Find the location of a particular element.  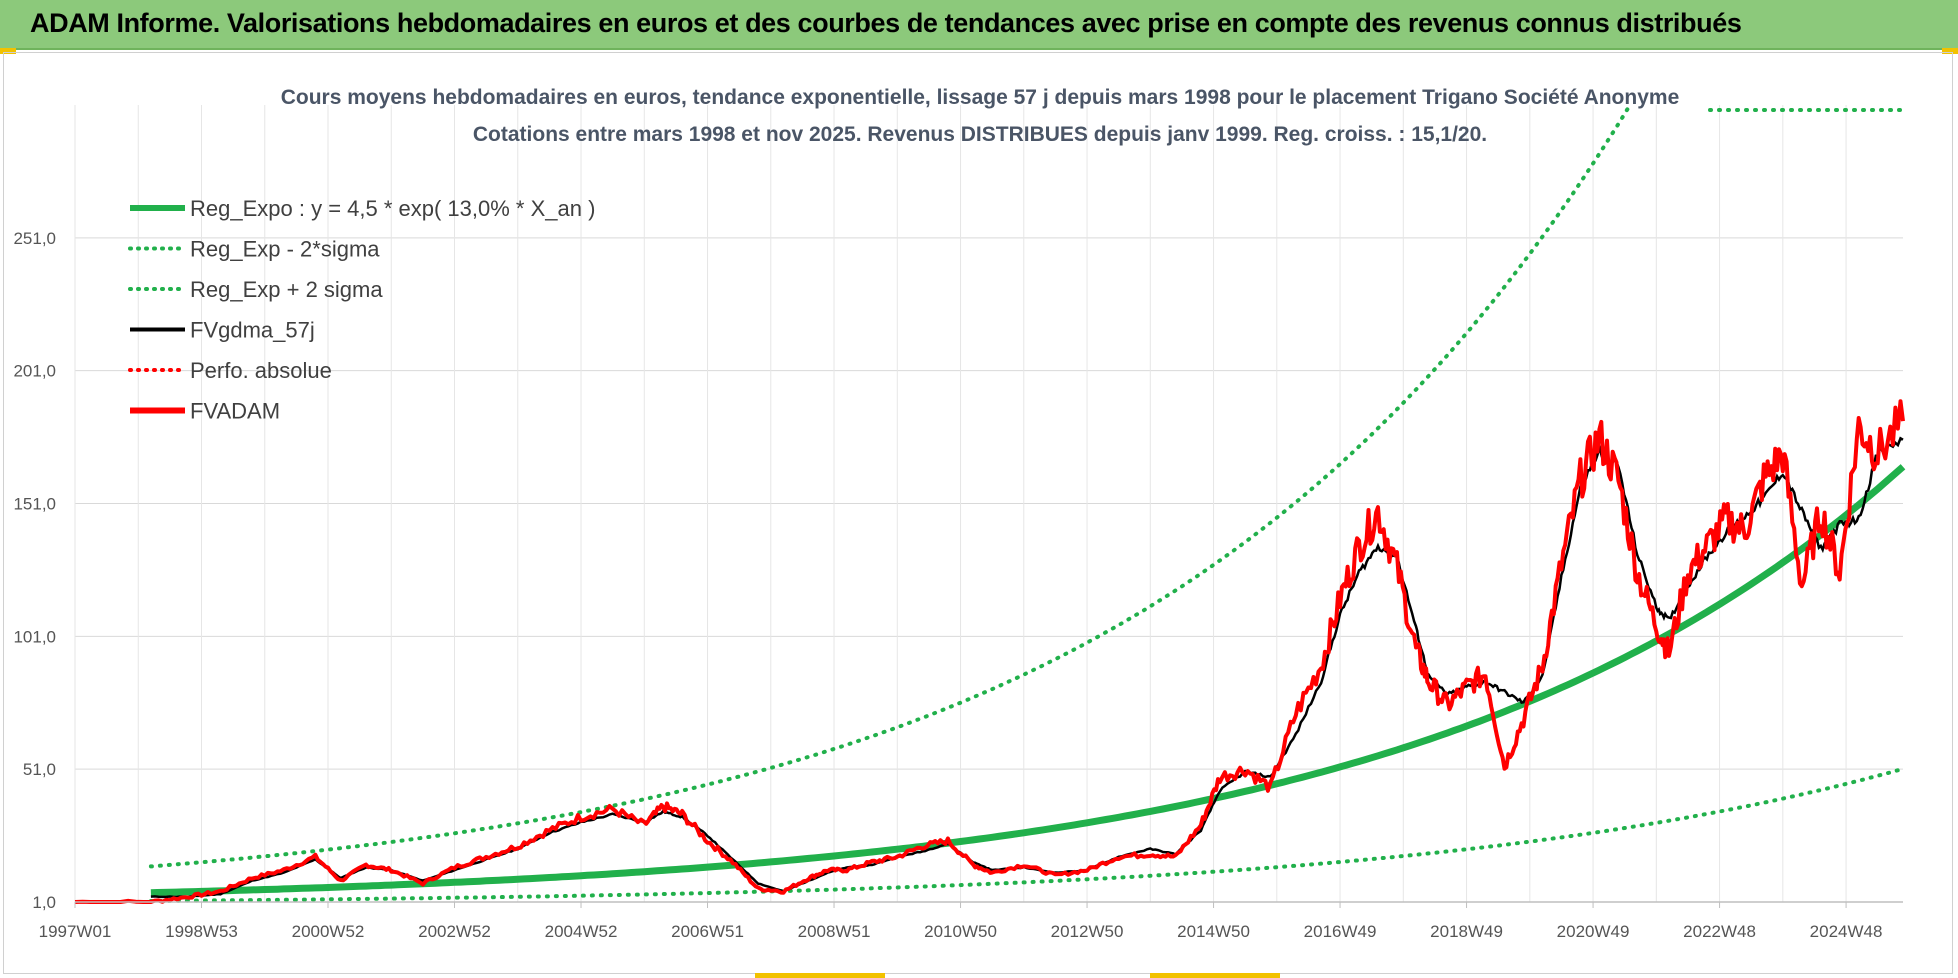

x-tick-label: 2020W49 is located at coordinates (1593, 931).